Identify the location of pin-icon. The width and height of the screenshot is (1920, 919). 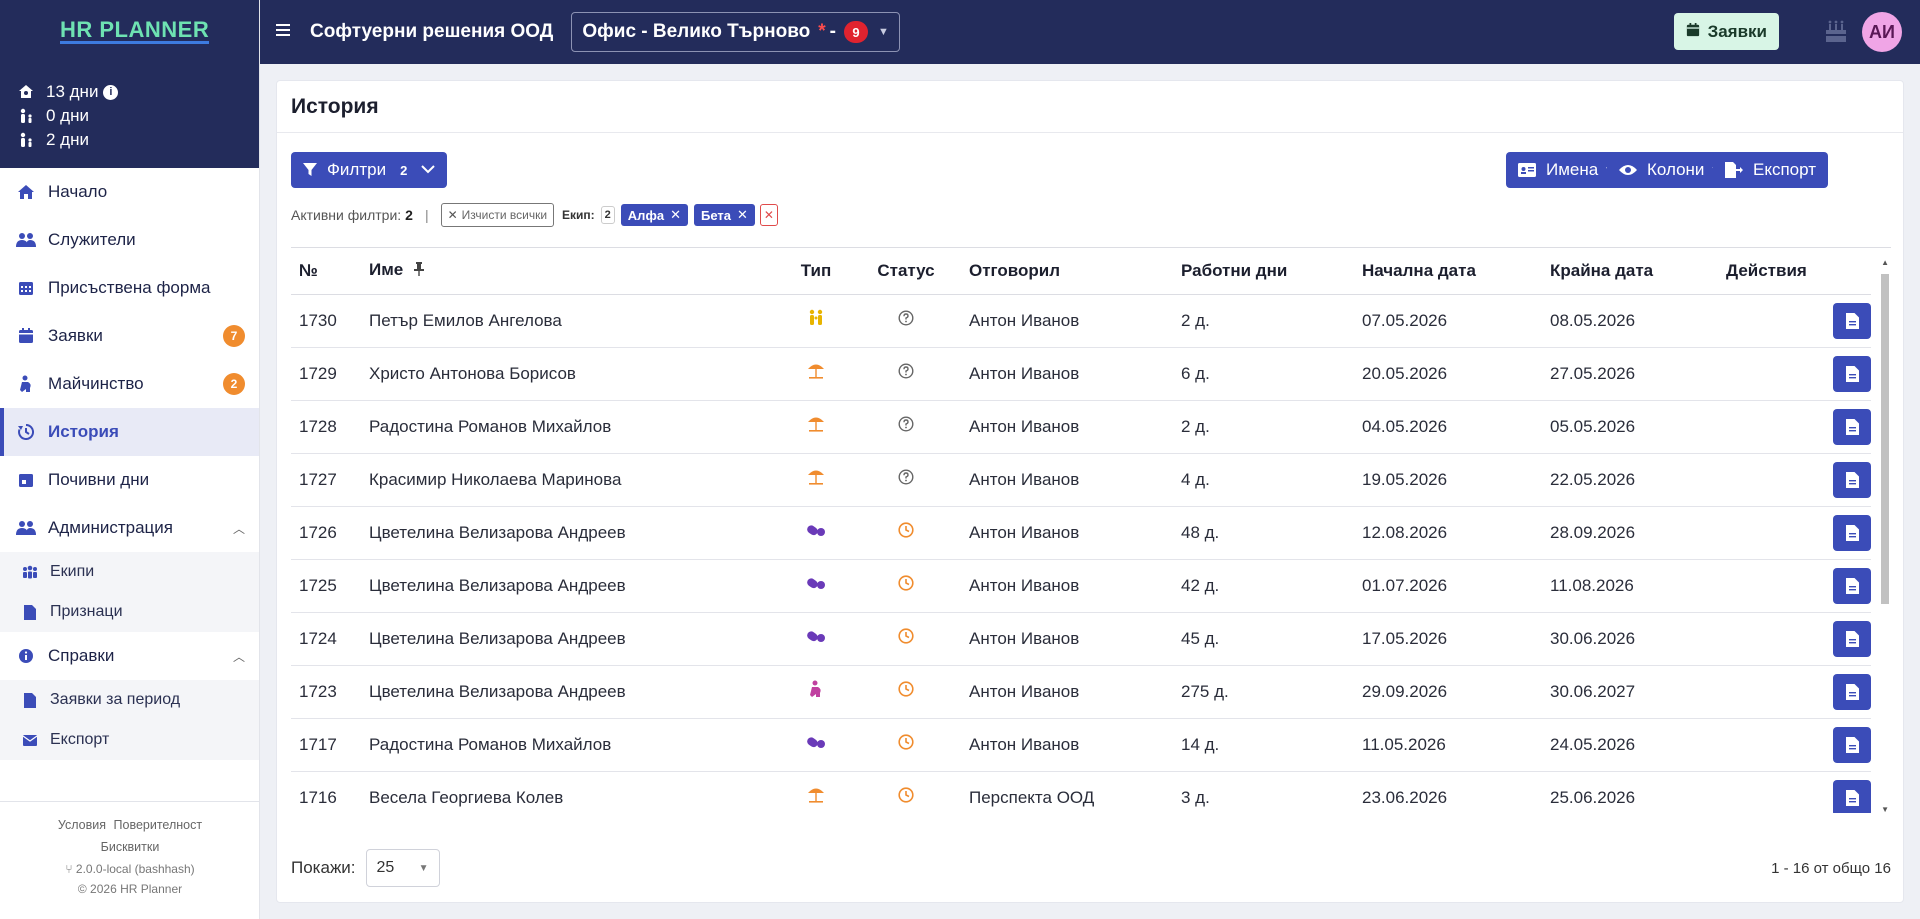
(418, 271).